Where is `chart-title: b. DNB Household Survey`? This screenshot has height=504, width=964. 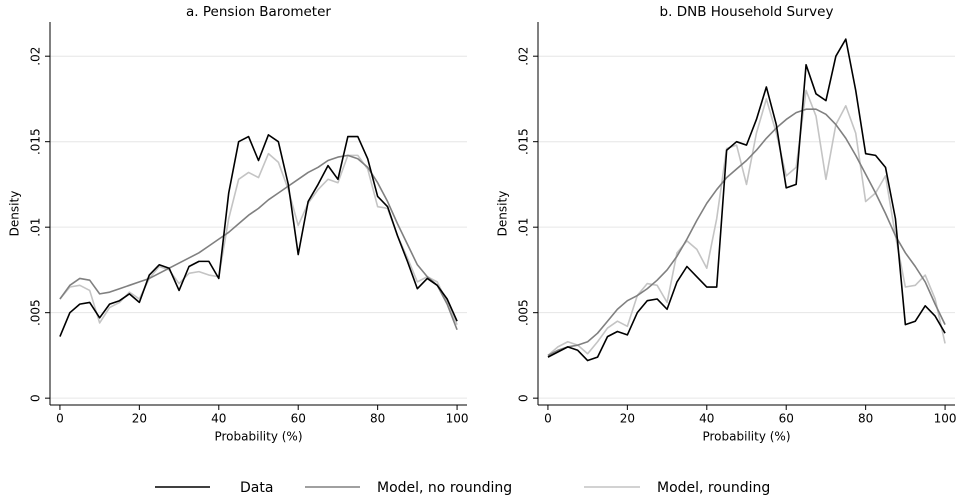 chart-title: b. DNB Household Survey is located at coordinates (747, 12).